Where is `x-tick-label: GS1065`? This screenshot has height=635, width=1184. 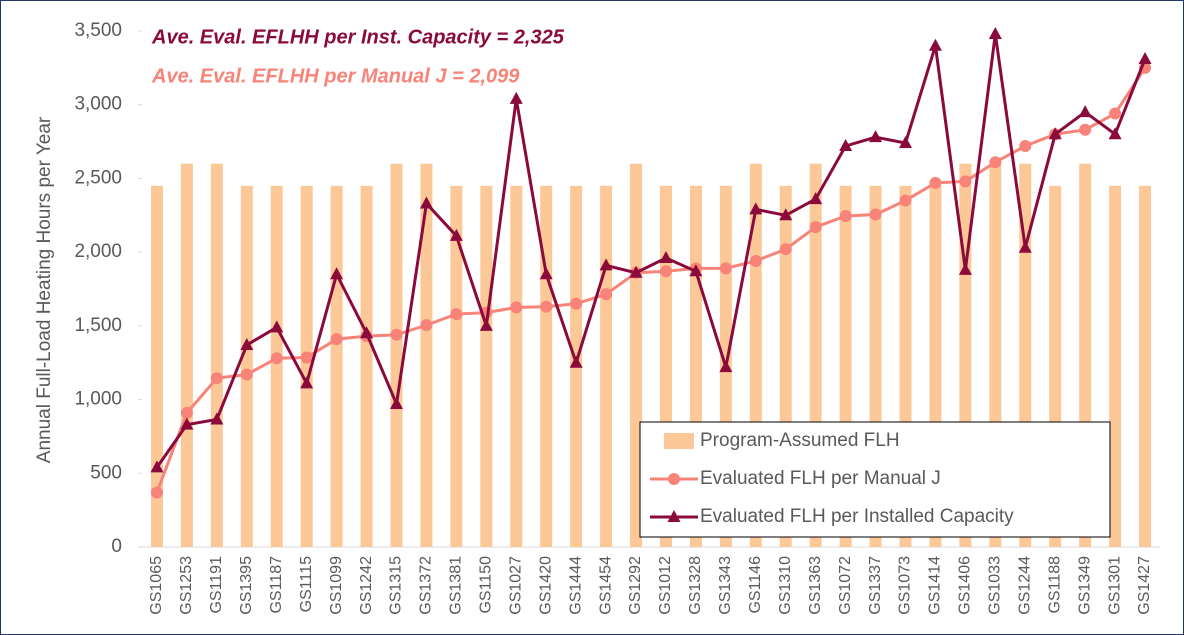 x-tick-label: GS1065 is located at coordinates (156, 585).